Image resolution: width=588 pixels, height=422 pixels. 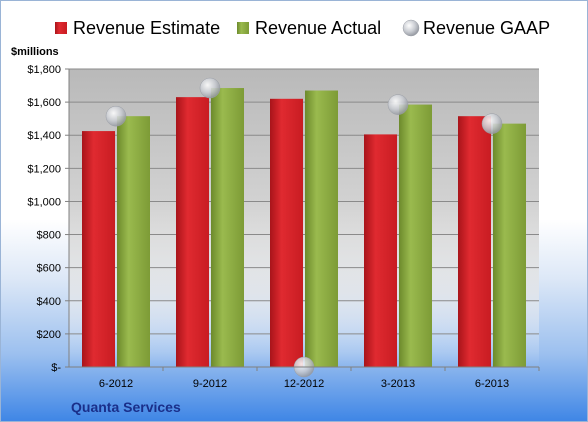 I want to click on company-name: Quanta Services, so click(x=126, y=407).